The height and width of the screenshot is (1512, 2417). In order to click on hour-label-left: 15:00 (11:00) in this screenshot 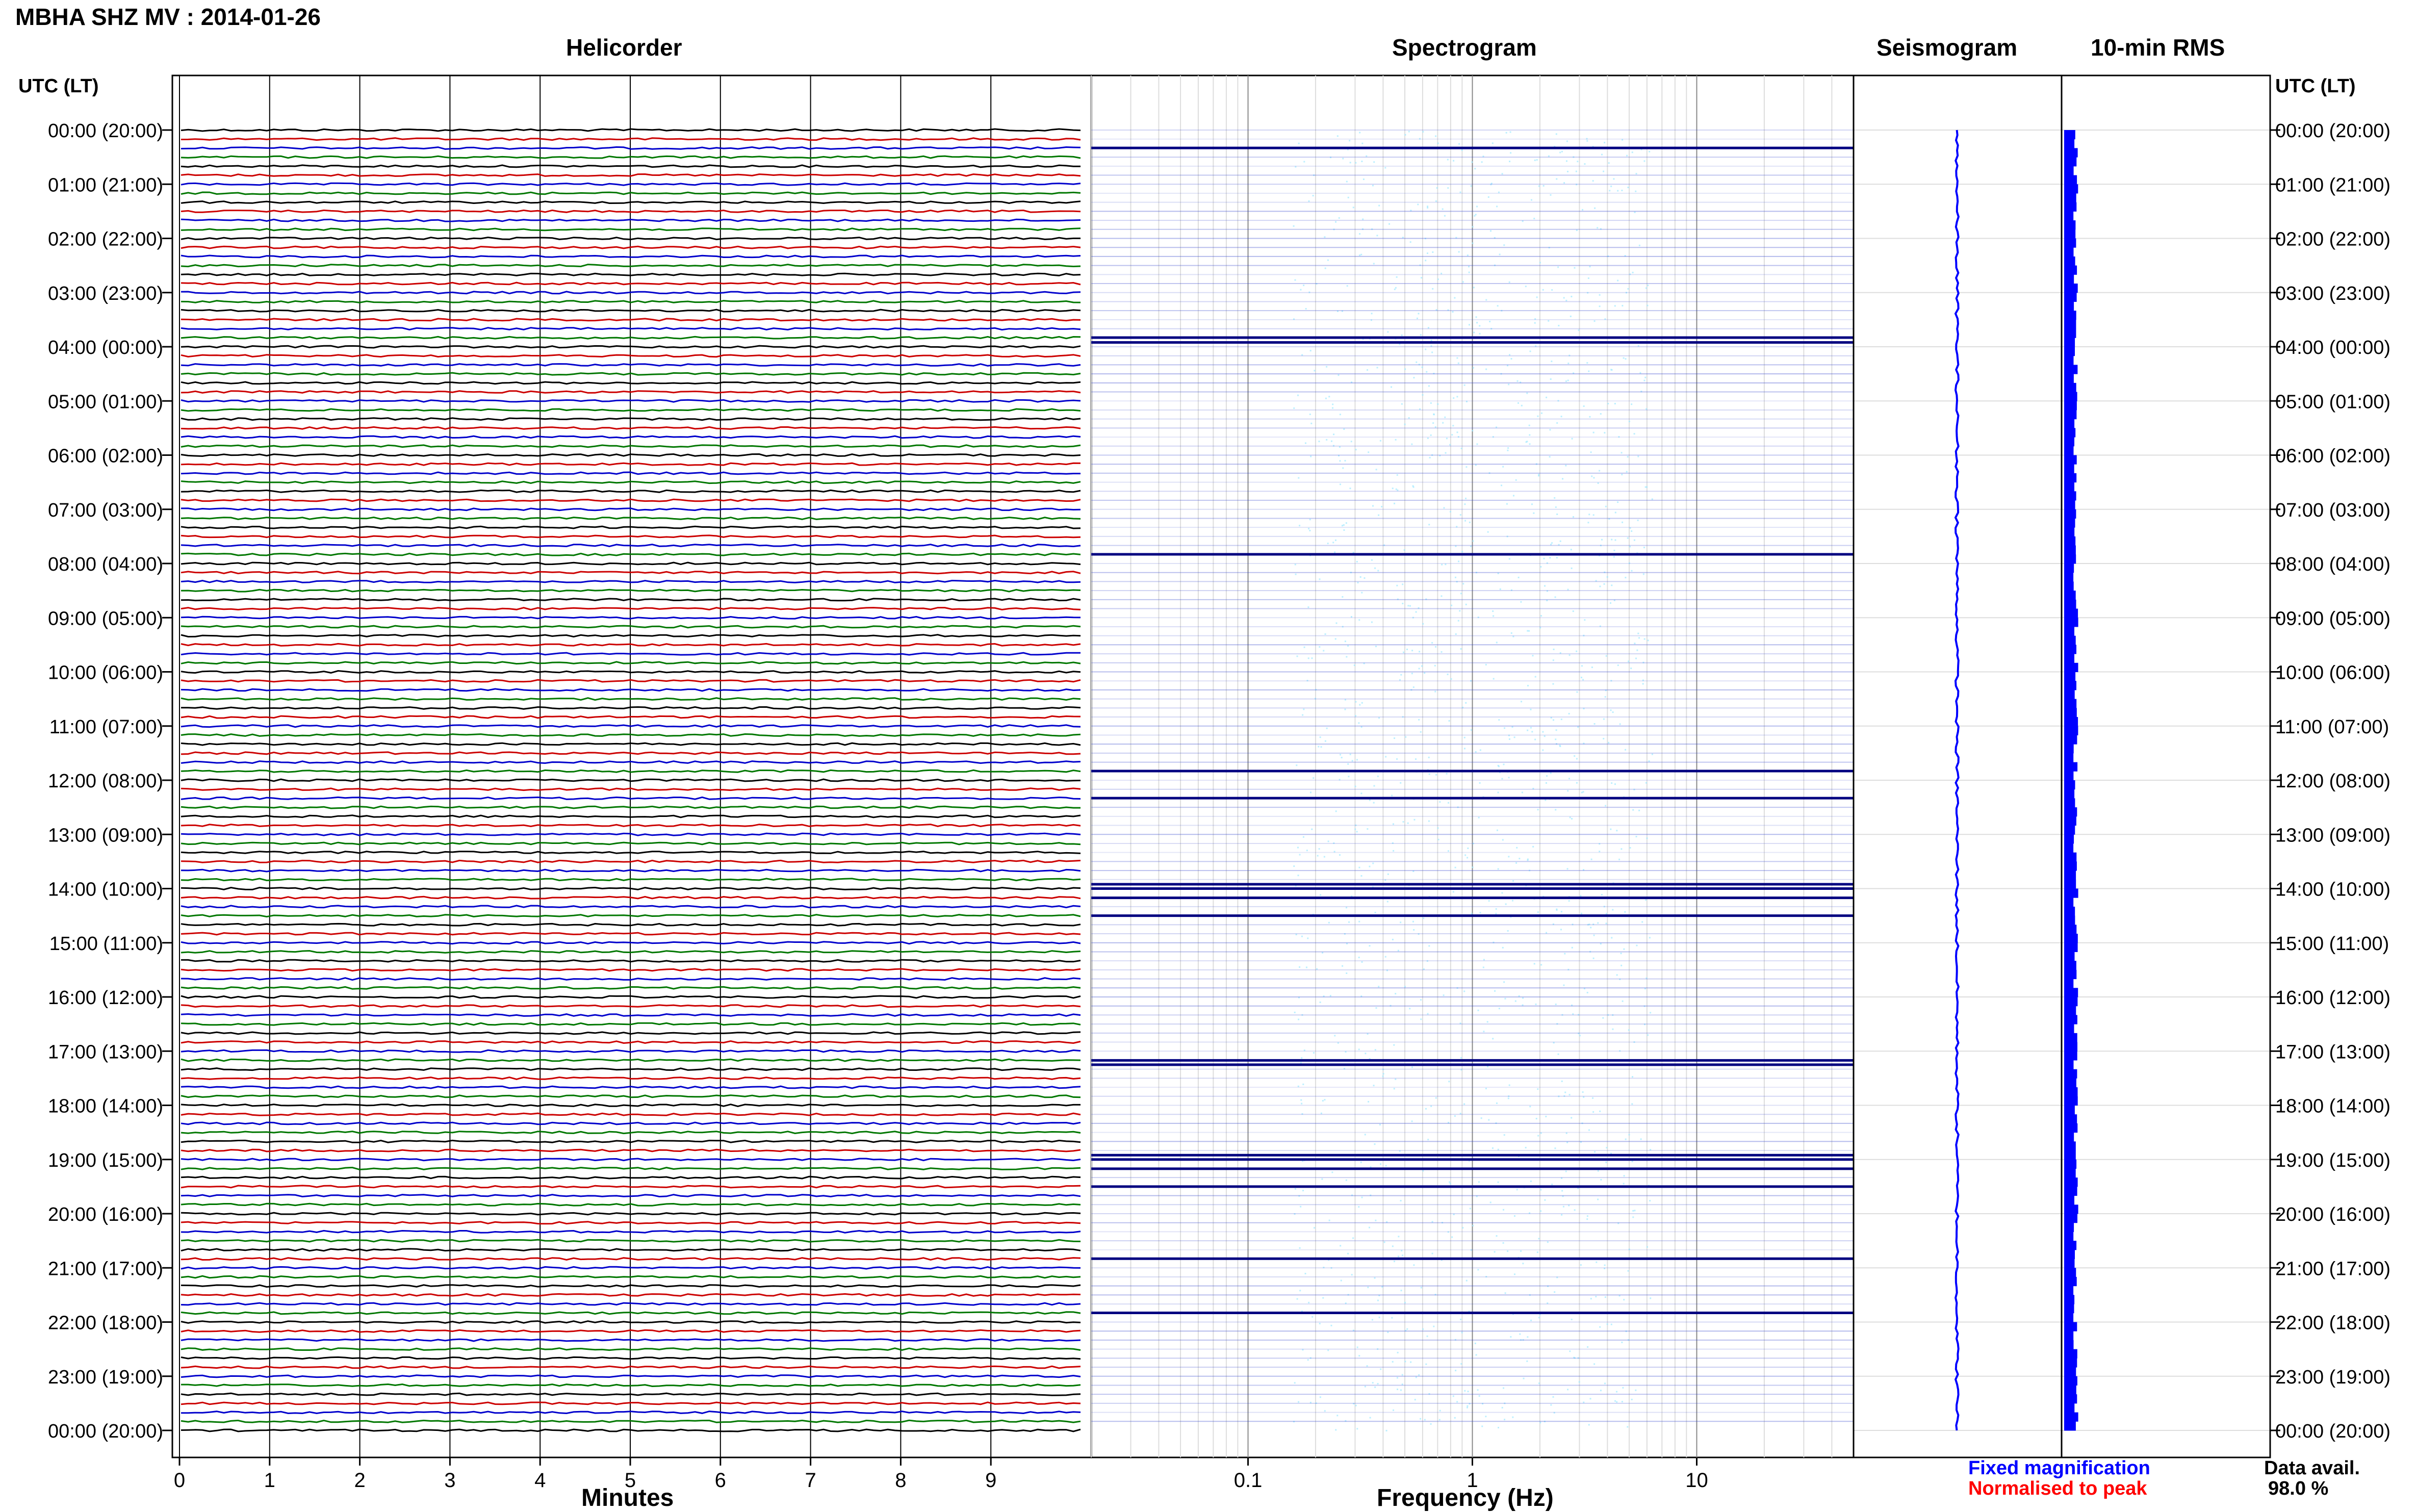, I will do `click(106, 944)`.